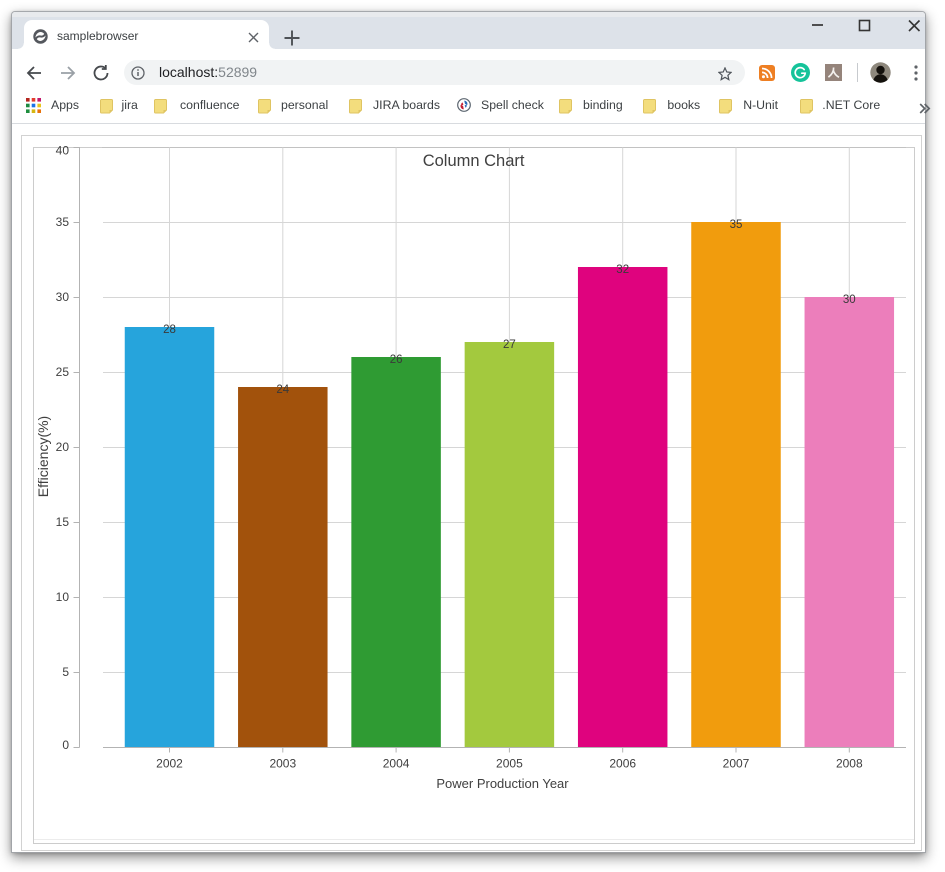 Image resolution: width=945 pixels, height=872 pixels. I want to click on svg-text: 10, so click(63, 597).